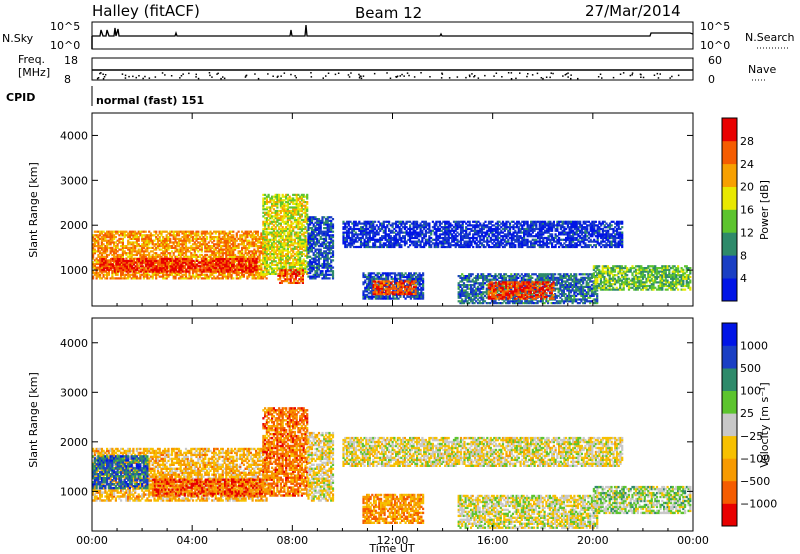  I want to click on nsky-tick-right-bottom: 10^0, so click(715, 45).